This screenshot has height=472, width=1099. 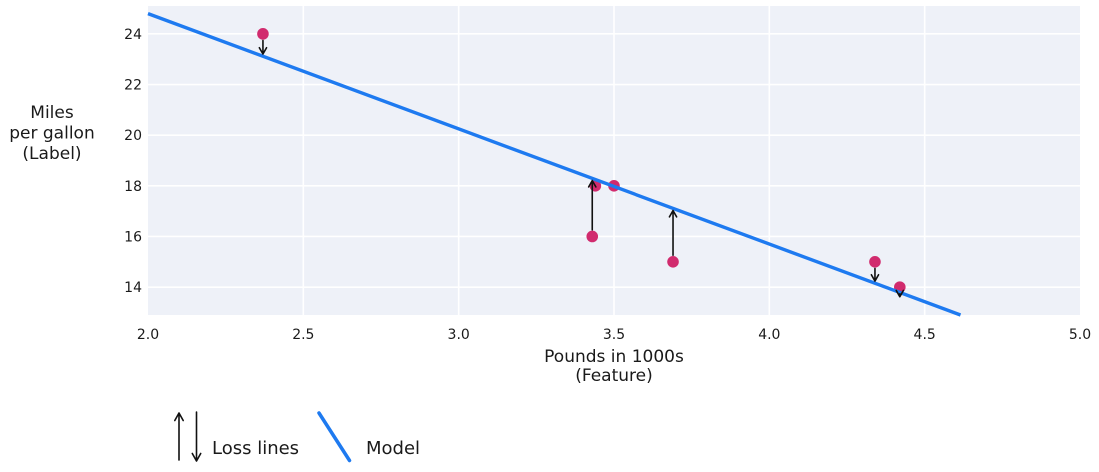 What do you see at coordinates (133, 86) in the screenshot?
I see `y-tick-label: 22` at bounding box center [133, 86].